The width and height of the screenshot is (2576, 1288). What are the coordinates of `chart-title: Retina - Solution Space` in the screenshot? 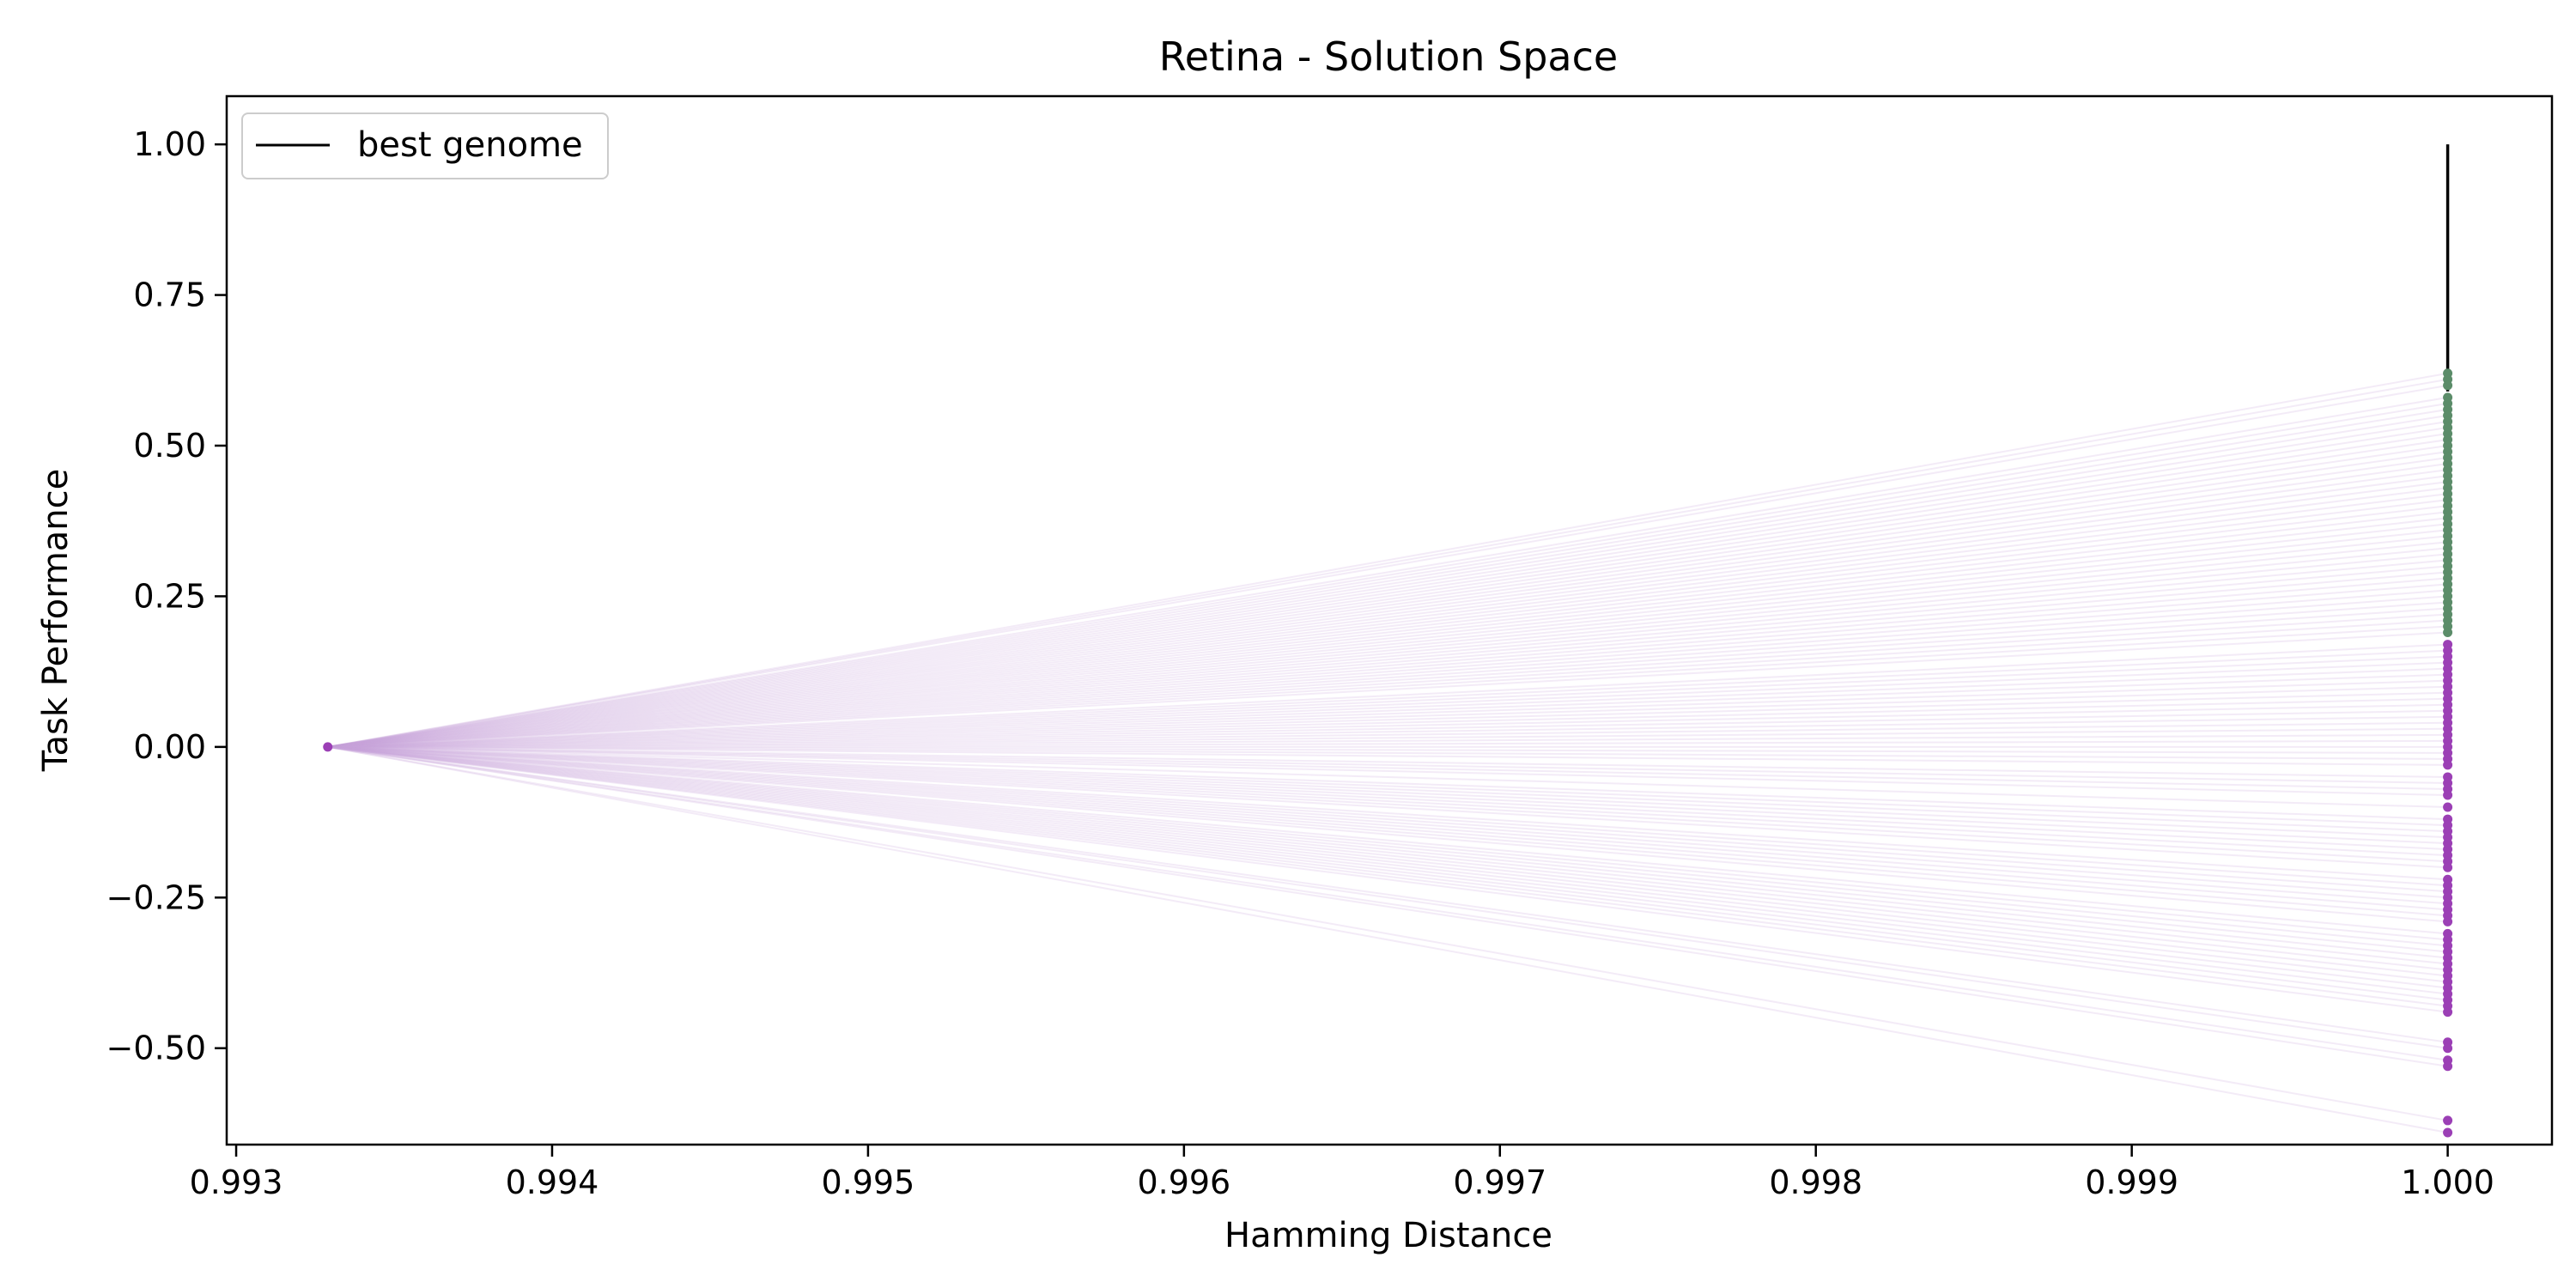 It's located at (1389, 56).